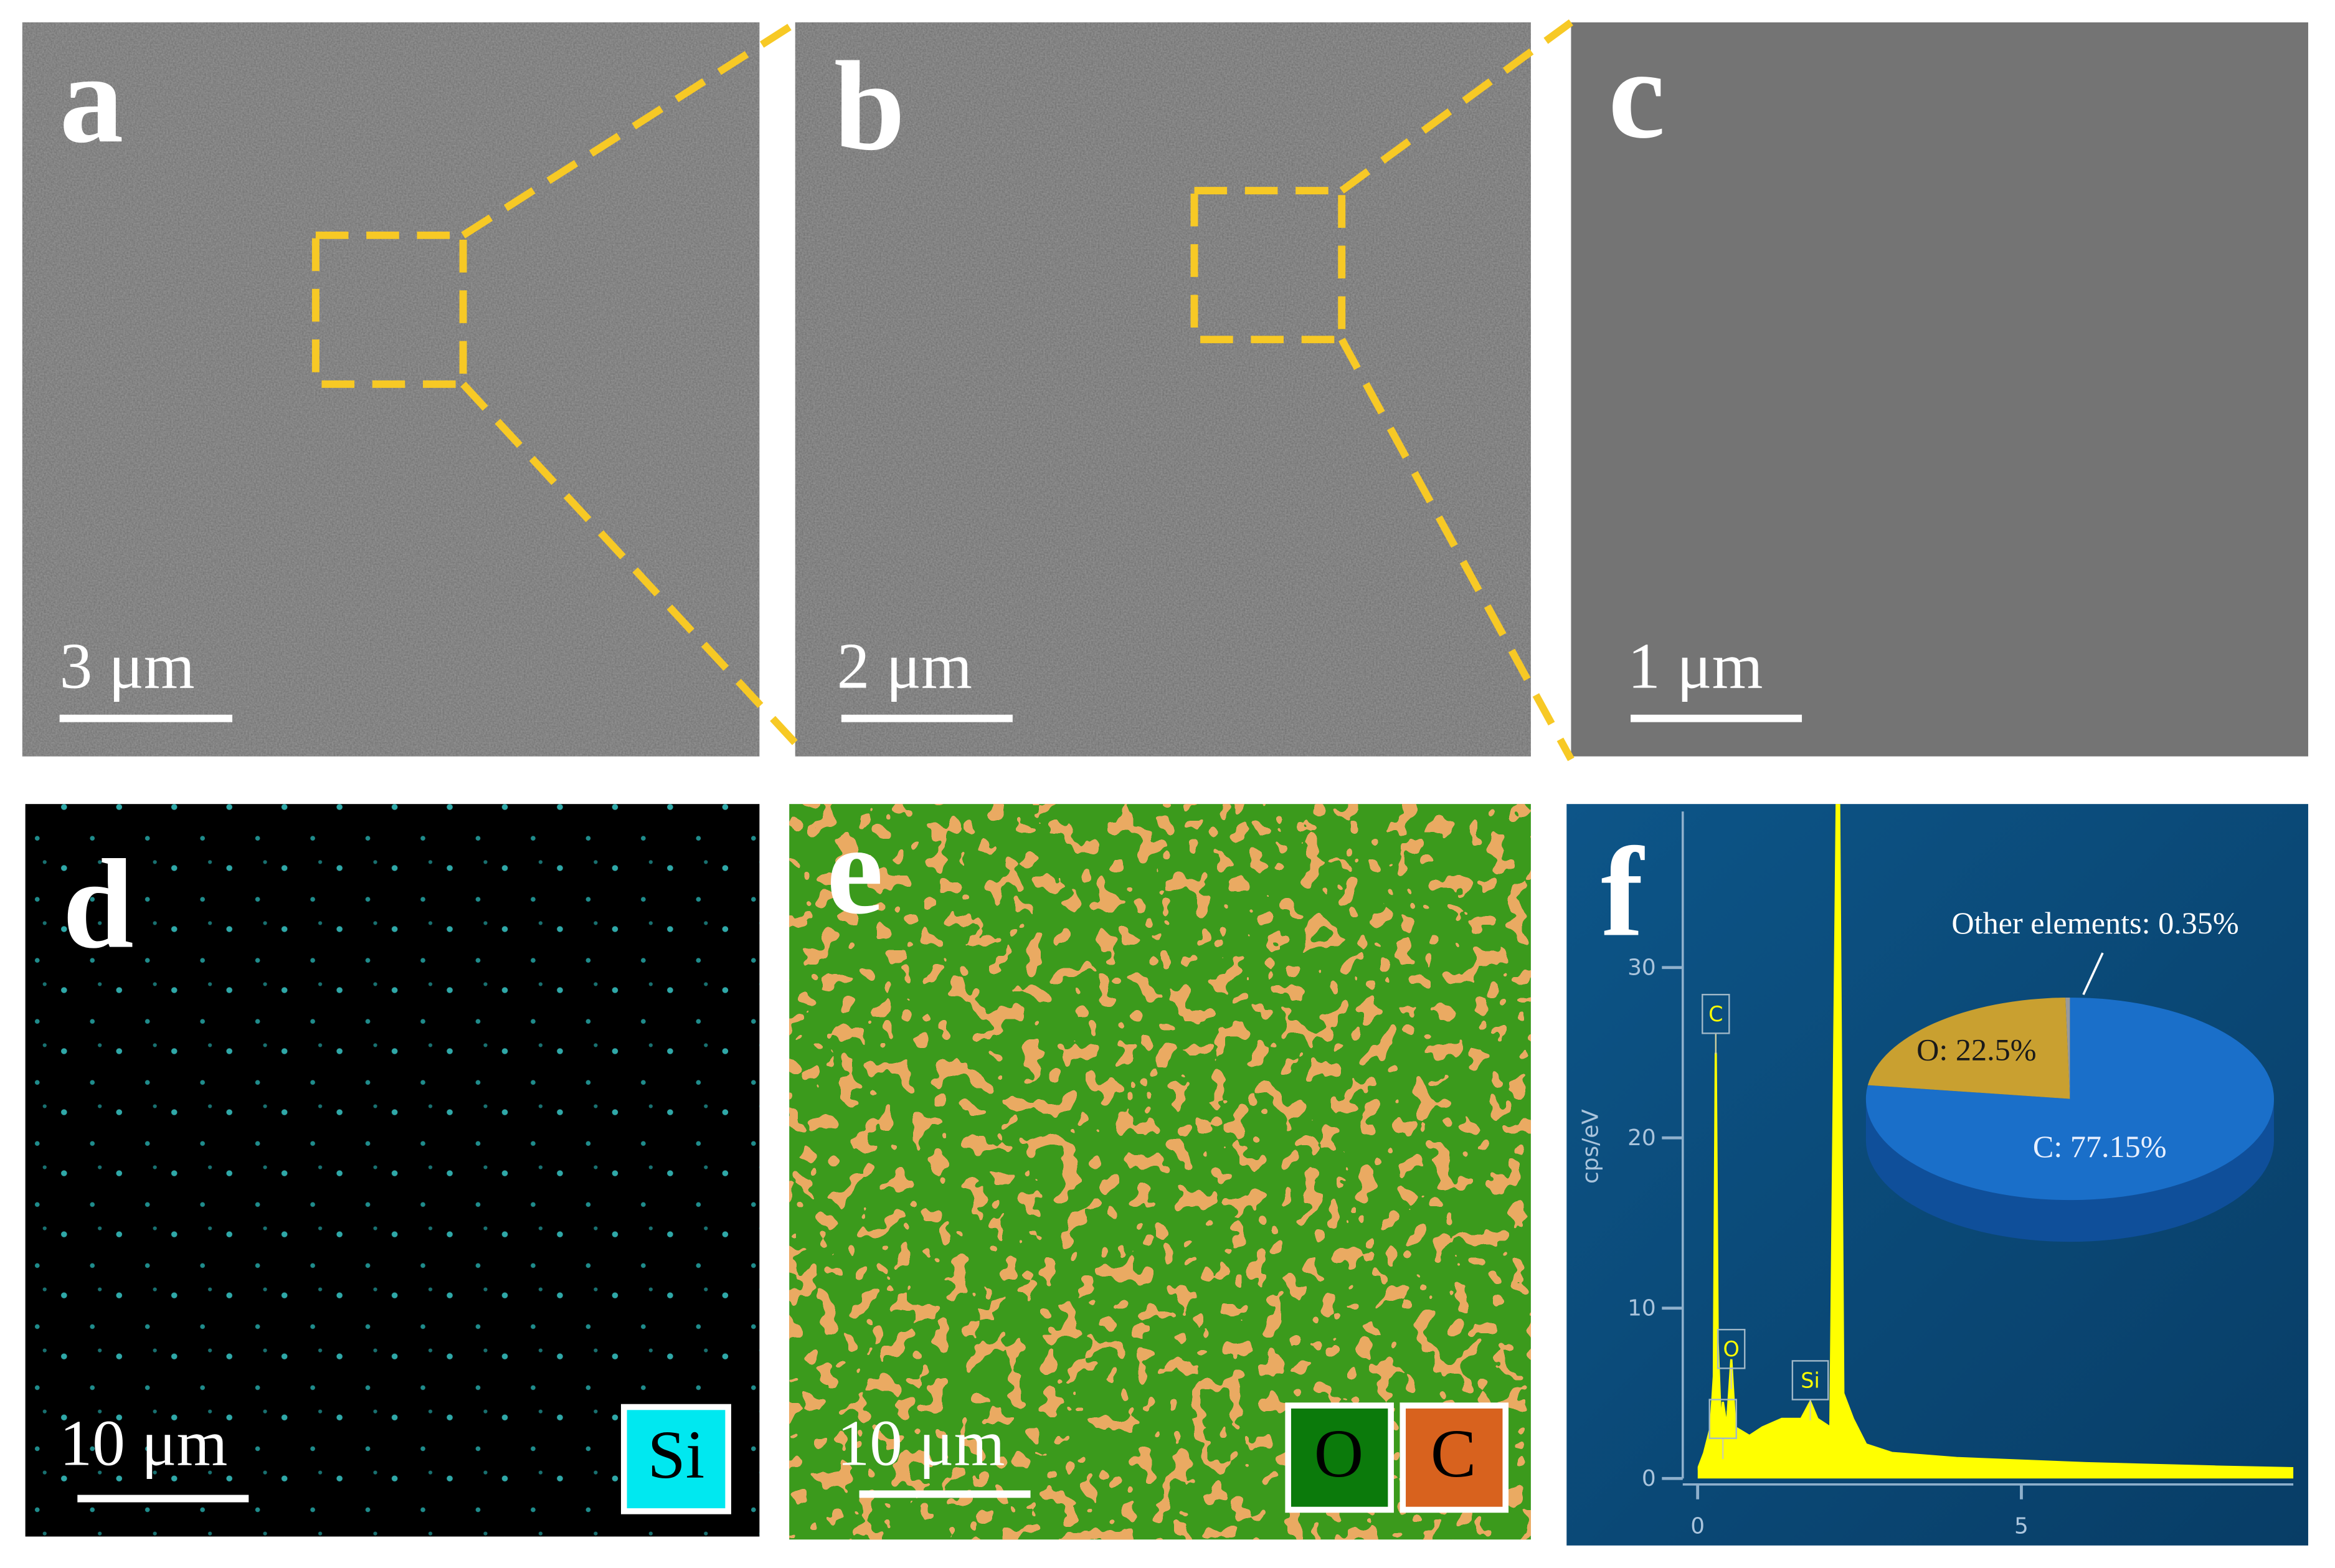 The height and width of the screenshot is (1568, 2335). I want to click on y-axis-label: cps/eV, so click(1590, 1146).